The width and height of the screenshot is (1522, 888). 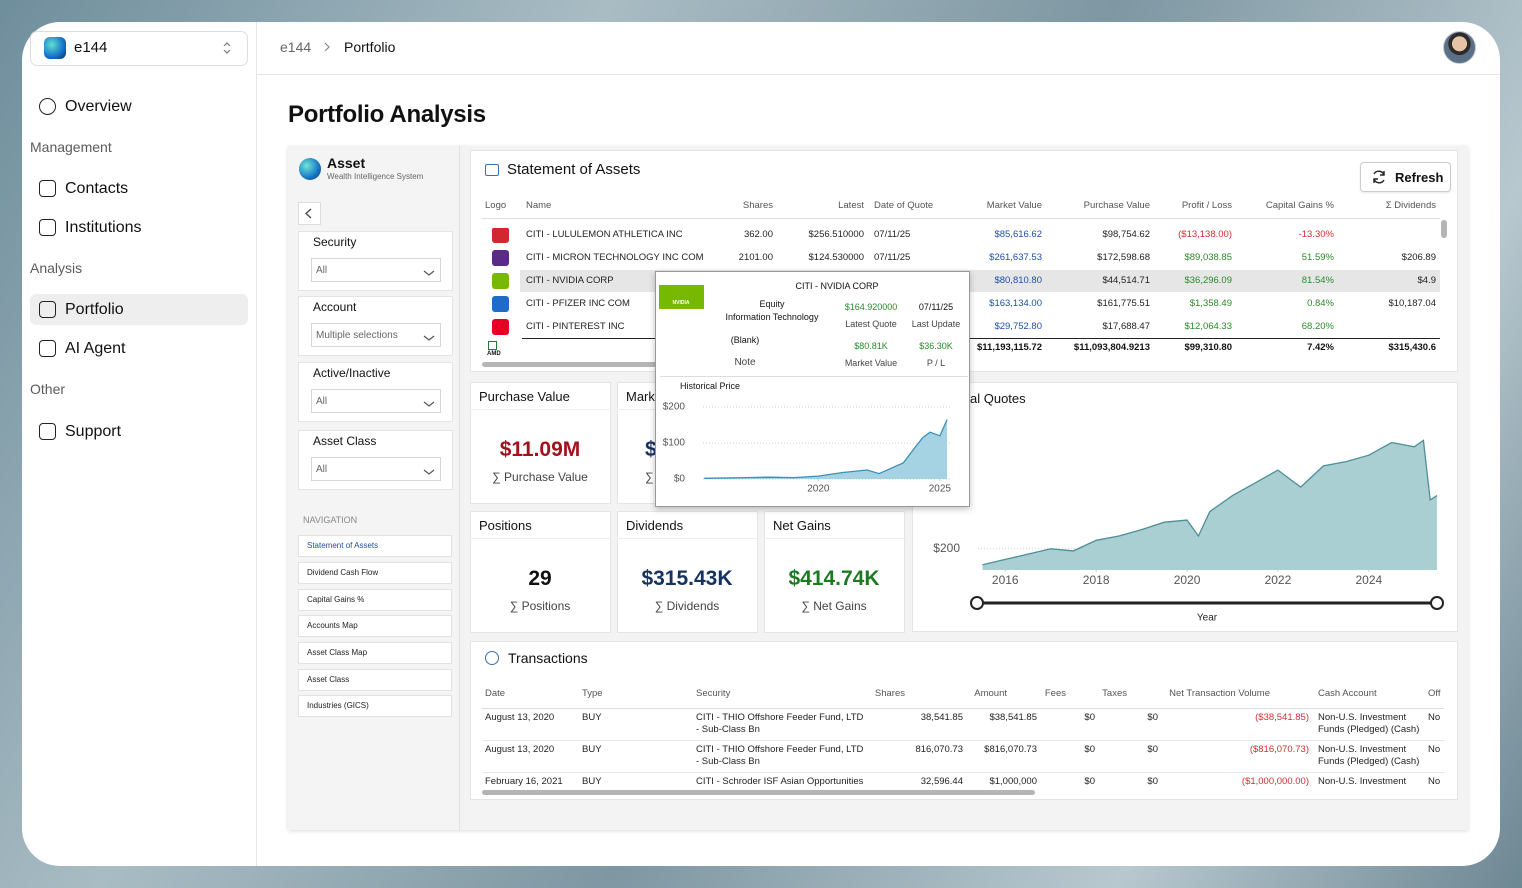 What do you see at coordinates (492, 658) in the screenshot?
I see `transactions-icon` at bounding box center [492, 658].